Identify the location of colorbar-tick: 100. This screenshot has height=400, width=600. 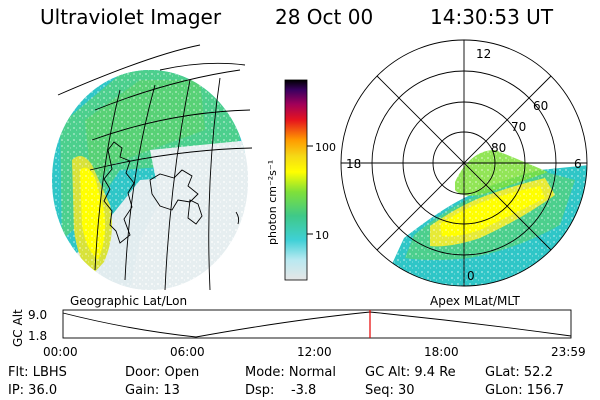
(325, 147).